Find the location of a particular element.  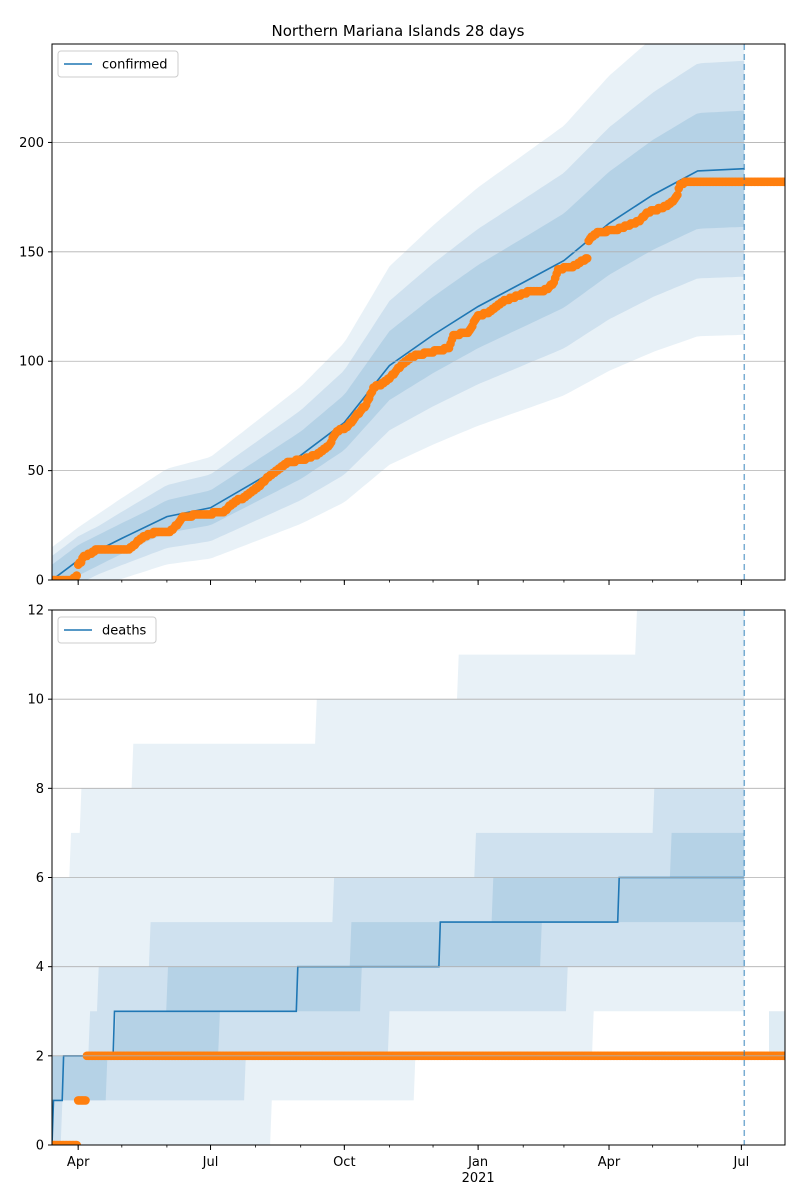

legend: deaths is located at coordinates (107, 630).